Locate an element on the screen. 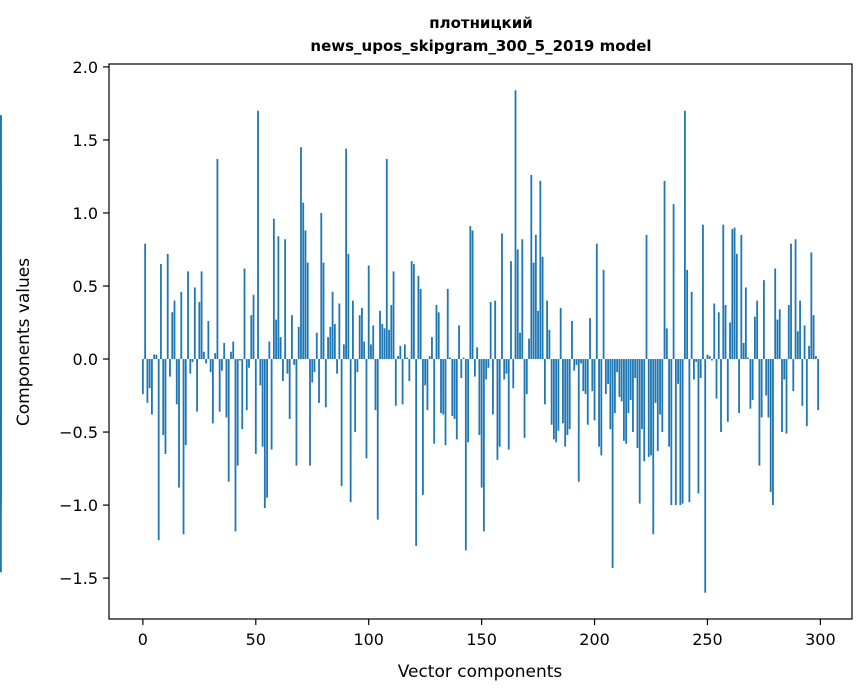 This screenshot has height=696, width=867. chart-title: плотницкий is located at coordinates (481, 23).